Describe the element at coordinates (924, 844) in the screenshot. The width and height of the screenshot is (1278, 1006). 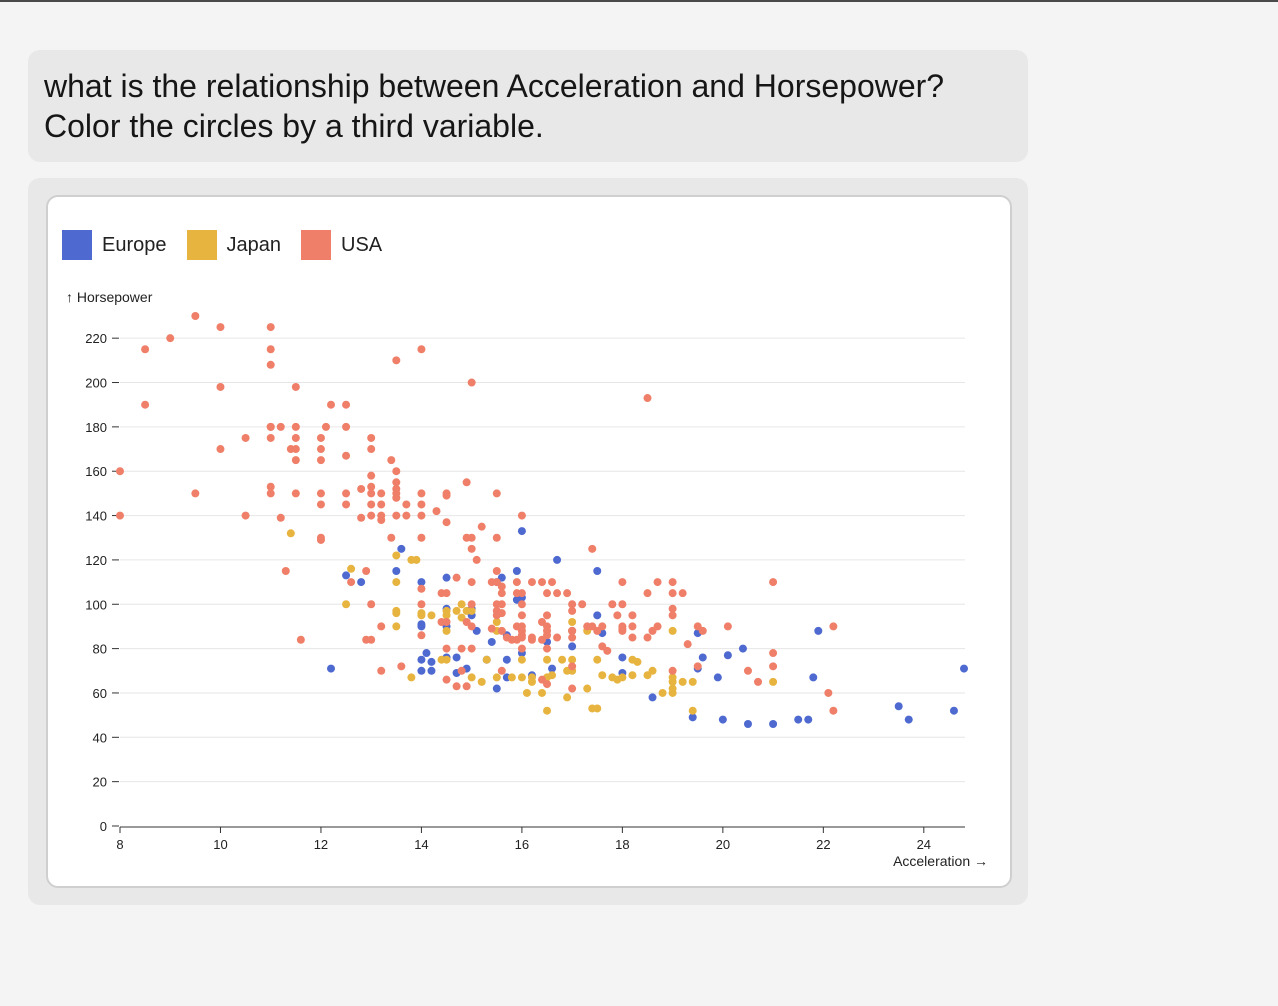
I see `x-tick-label: 24` at that location.